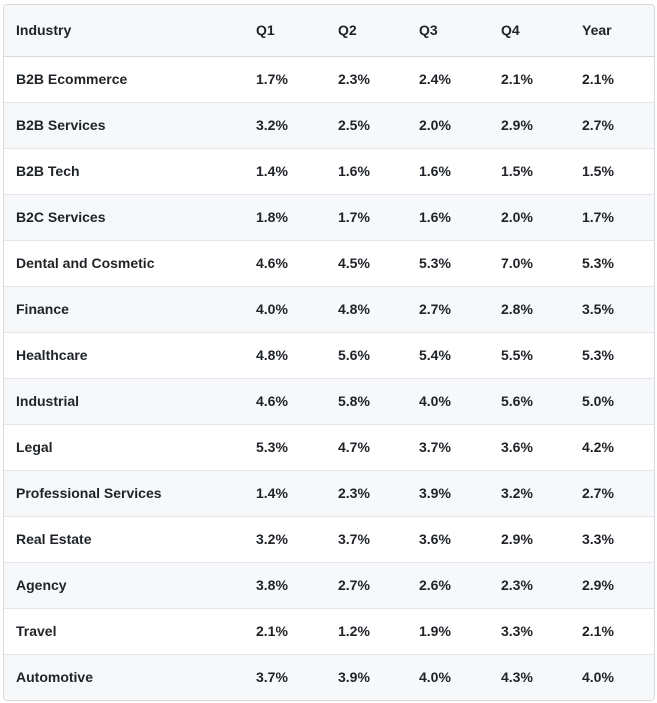 The height and width of the screenshot is (703, 657). I want to click on q2-cell: 1.6%, so click(366, 170).